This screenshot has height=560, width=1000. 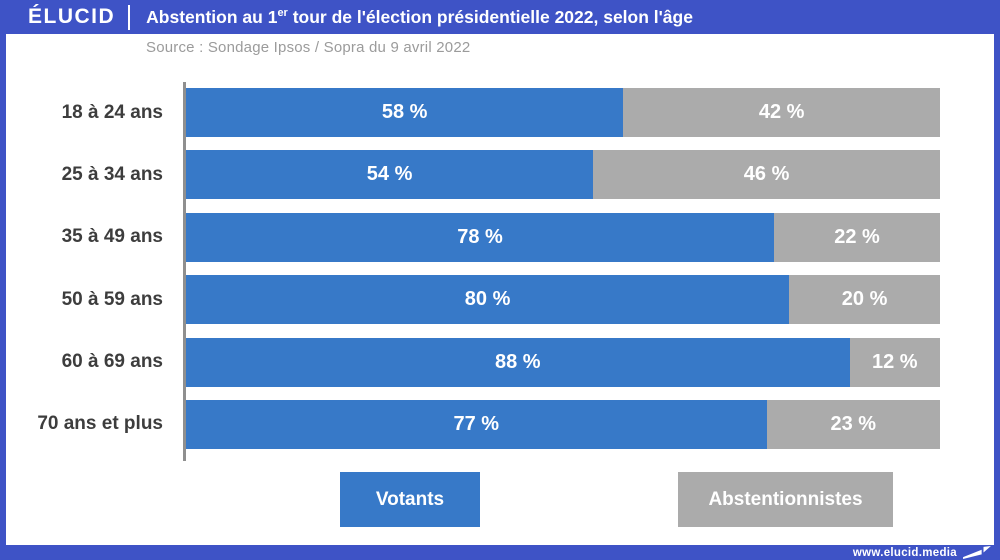 I want to click on votants-bar-segment: 58 %, so click(x=405, y=112).